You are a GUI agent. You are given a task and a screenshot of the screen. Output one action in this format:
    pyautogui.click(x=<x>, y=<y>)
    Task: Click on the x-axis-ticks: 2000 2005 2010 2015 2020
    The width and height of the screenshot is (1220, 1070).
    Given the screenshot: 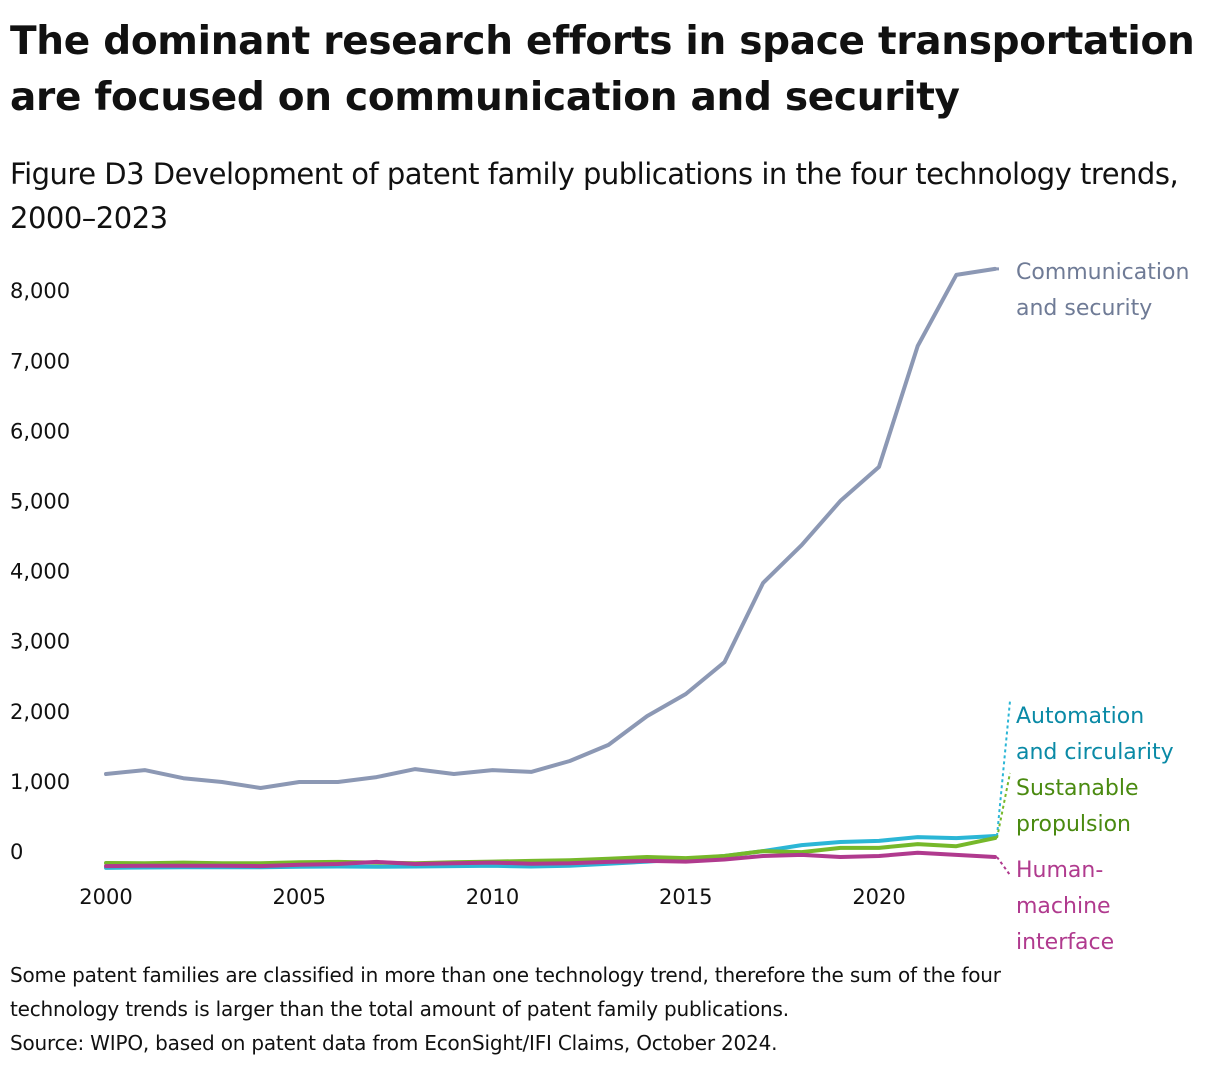 What is the action you would take?
    pyautogui.click(x=492, y=897)
    